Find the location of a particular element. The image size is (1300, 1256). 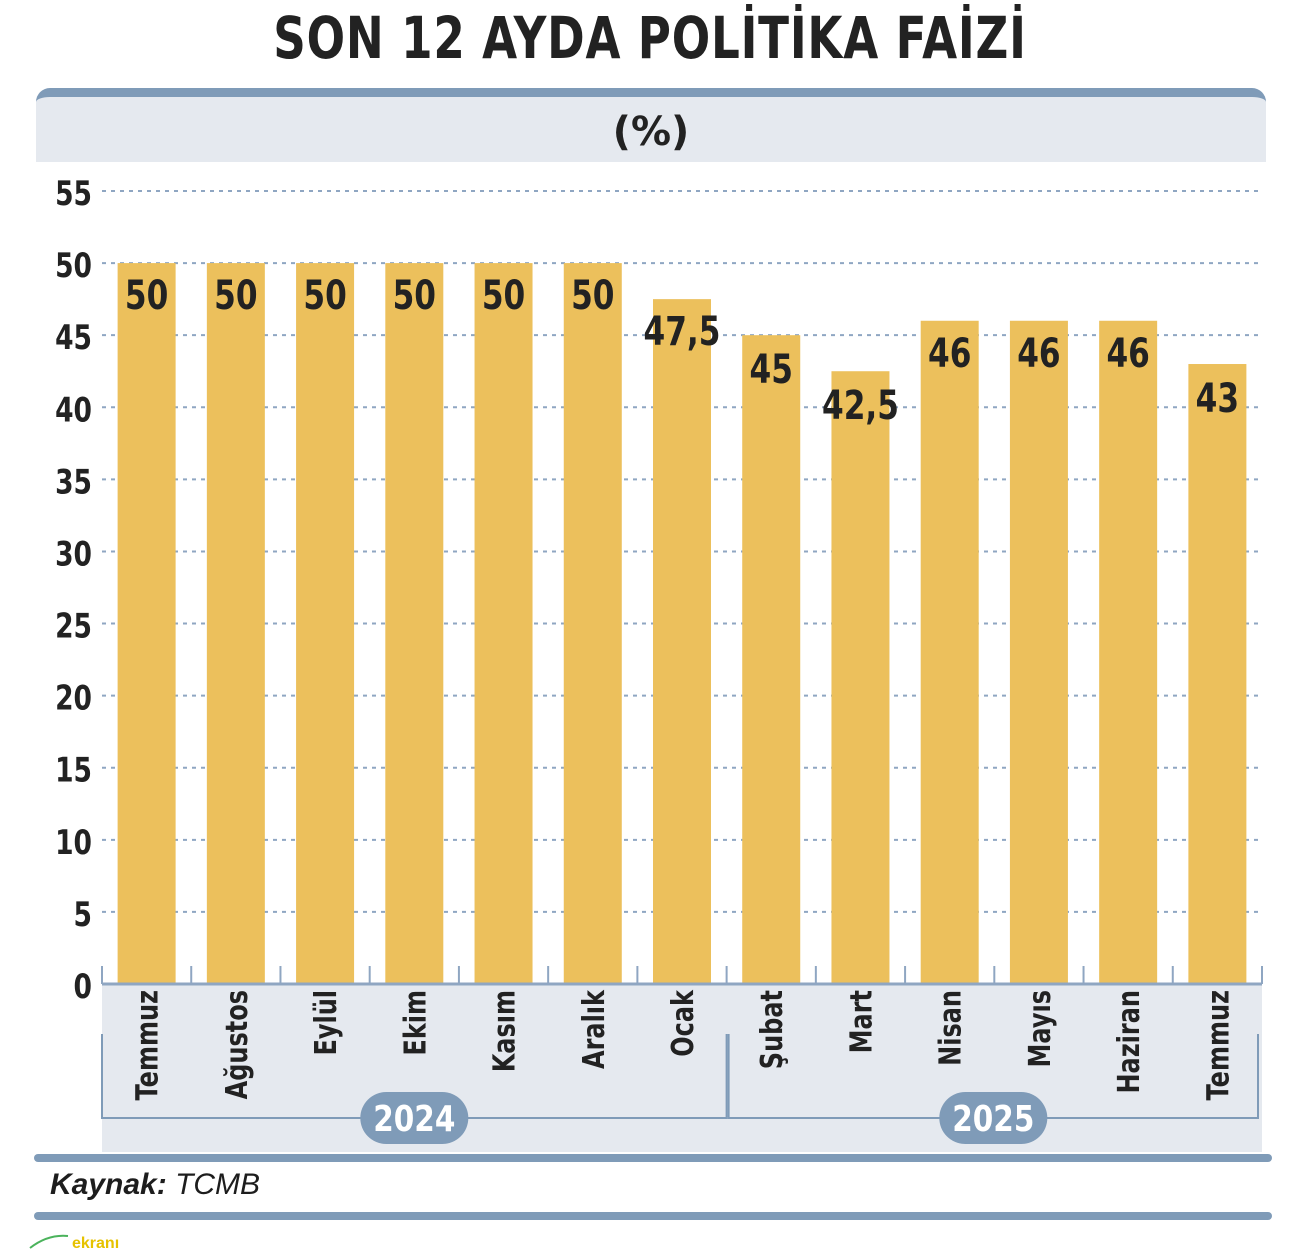

unit-band: (%) is located at coordinates (651, 125).